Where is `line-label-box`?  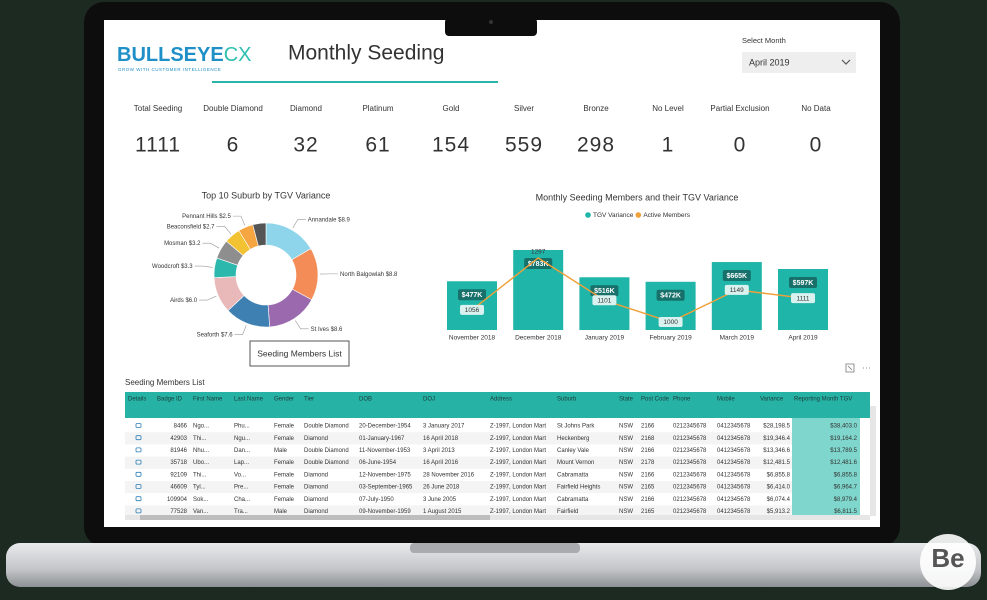
line-label-box is located at coordinates (670, 322).